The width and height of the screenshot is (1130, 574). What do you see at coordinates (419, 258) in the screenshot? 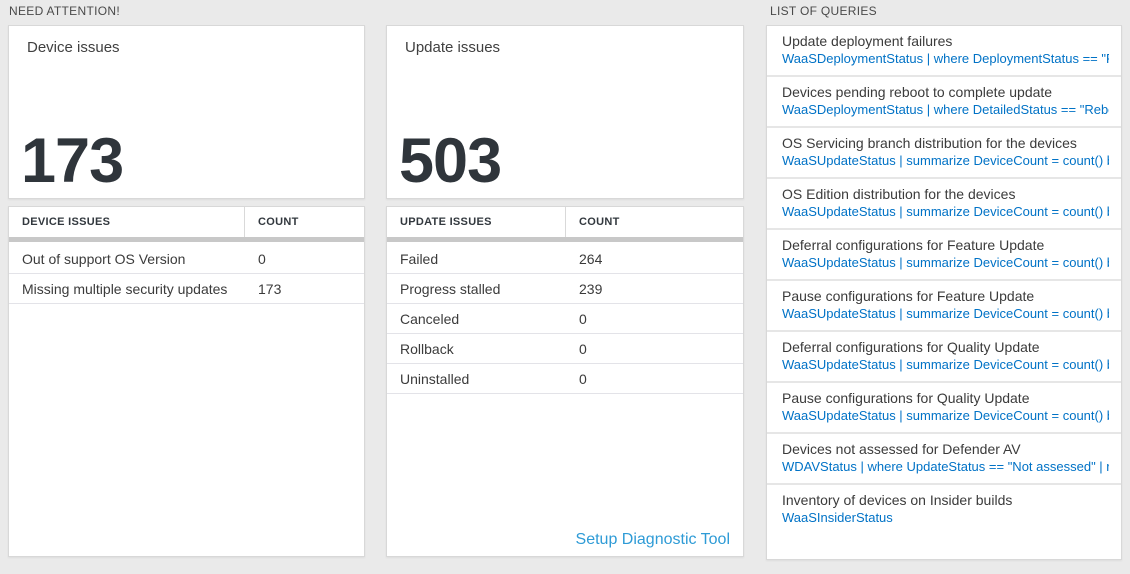
I see `row-label: Failed` at bounding box center [419, 258].